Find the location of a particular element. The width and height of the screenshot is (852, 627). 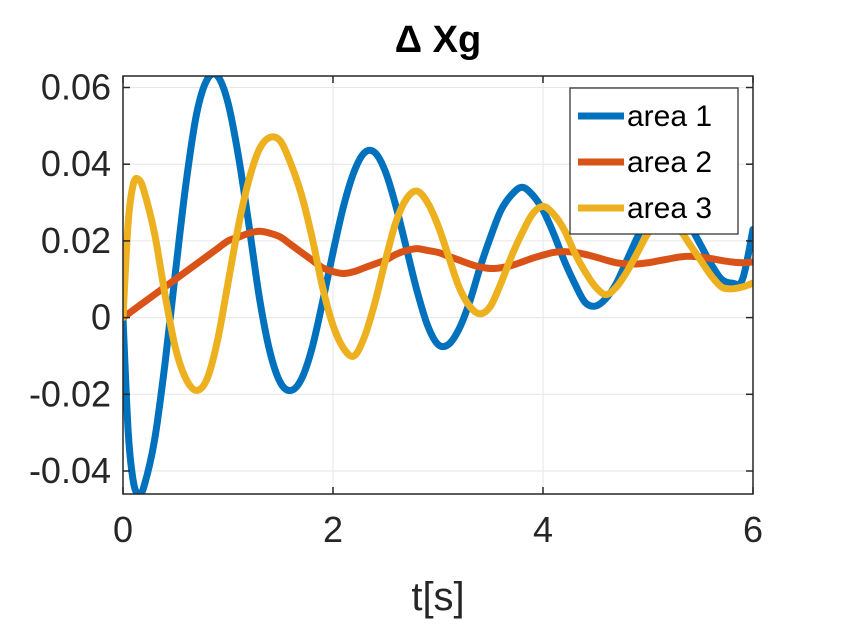

x-axis-label: t[s] is located at coordinates (437, 597).